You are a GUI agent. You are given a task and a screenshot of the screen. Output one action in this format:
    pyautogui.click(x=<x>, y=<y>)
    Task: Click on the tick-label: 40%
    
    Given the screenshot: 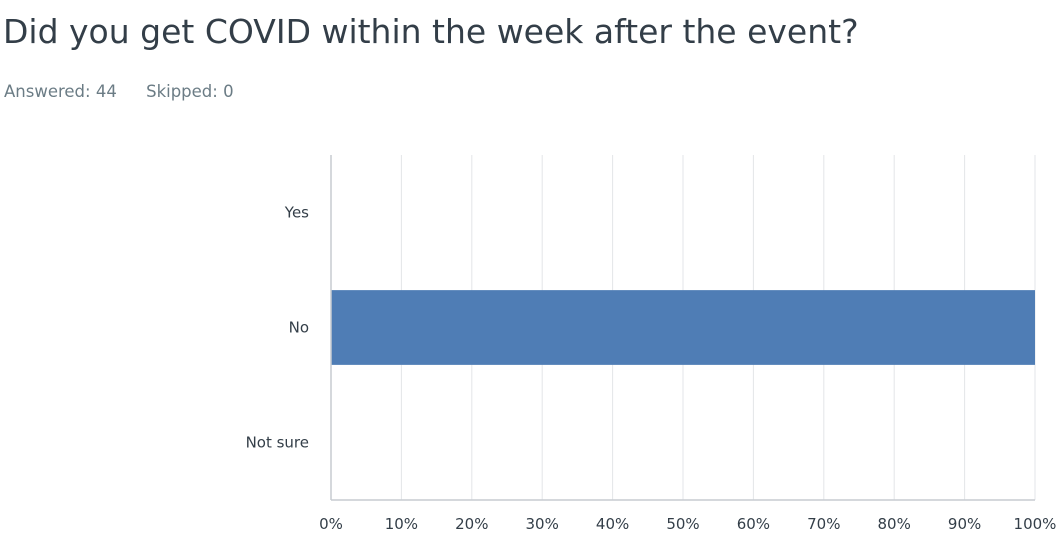 What is the action you would take?
    pyautogui.click(x=612, y=524)
    